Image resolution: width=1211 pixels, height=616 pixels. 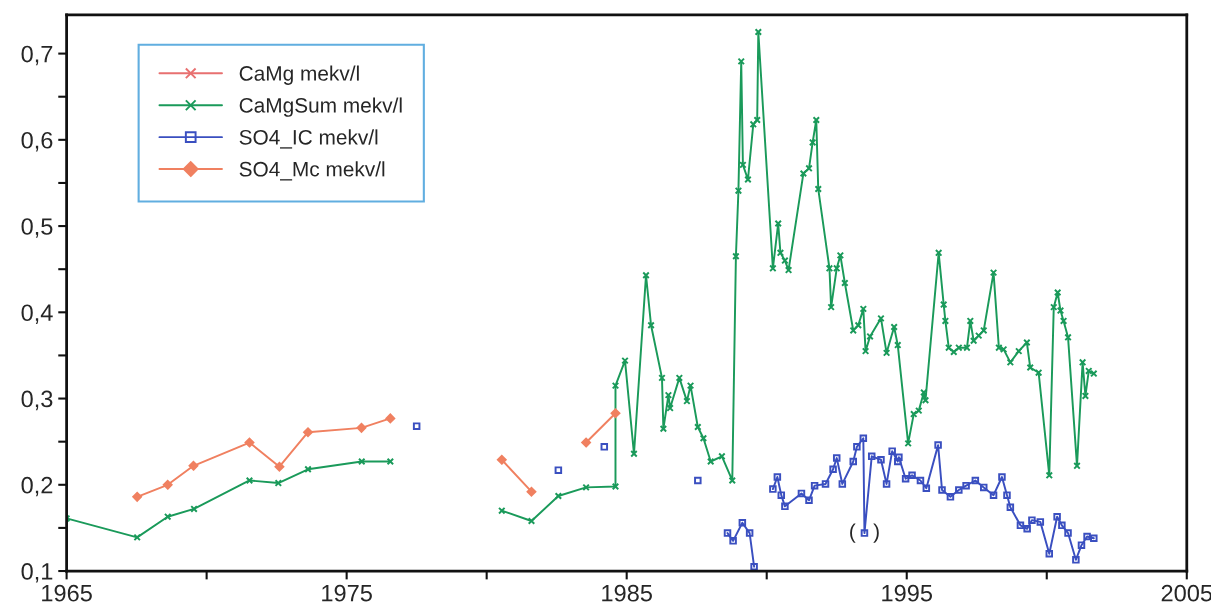 I want to click on legend-label: CaMg mekv/l, so click(x=299, y=75).